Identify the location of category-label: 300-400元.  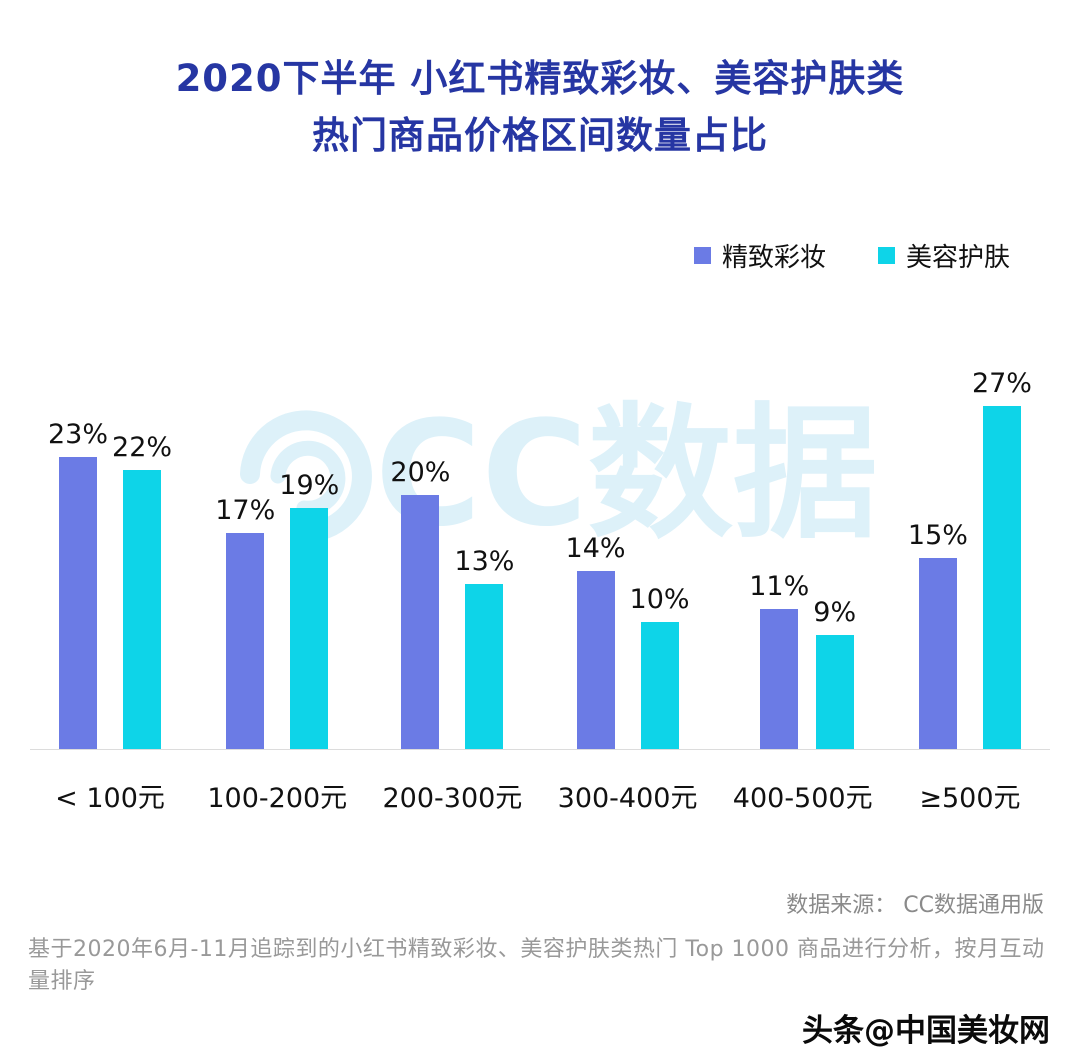
(627, 798).